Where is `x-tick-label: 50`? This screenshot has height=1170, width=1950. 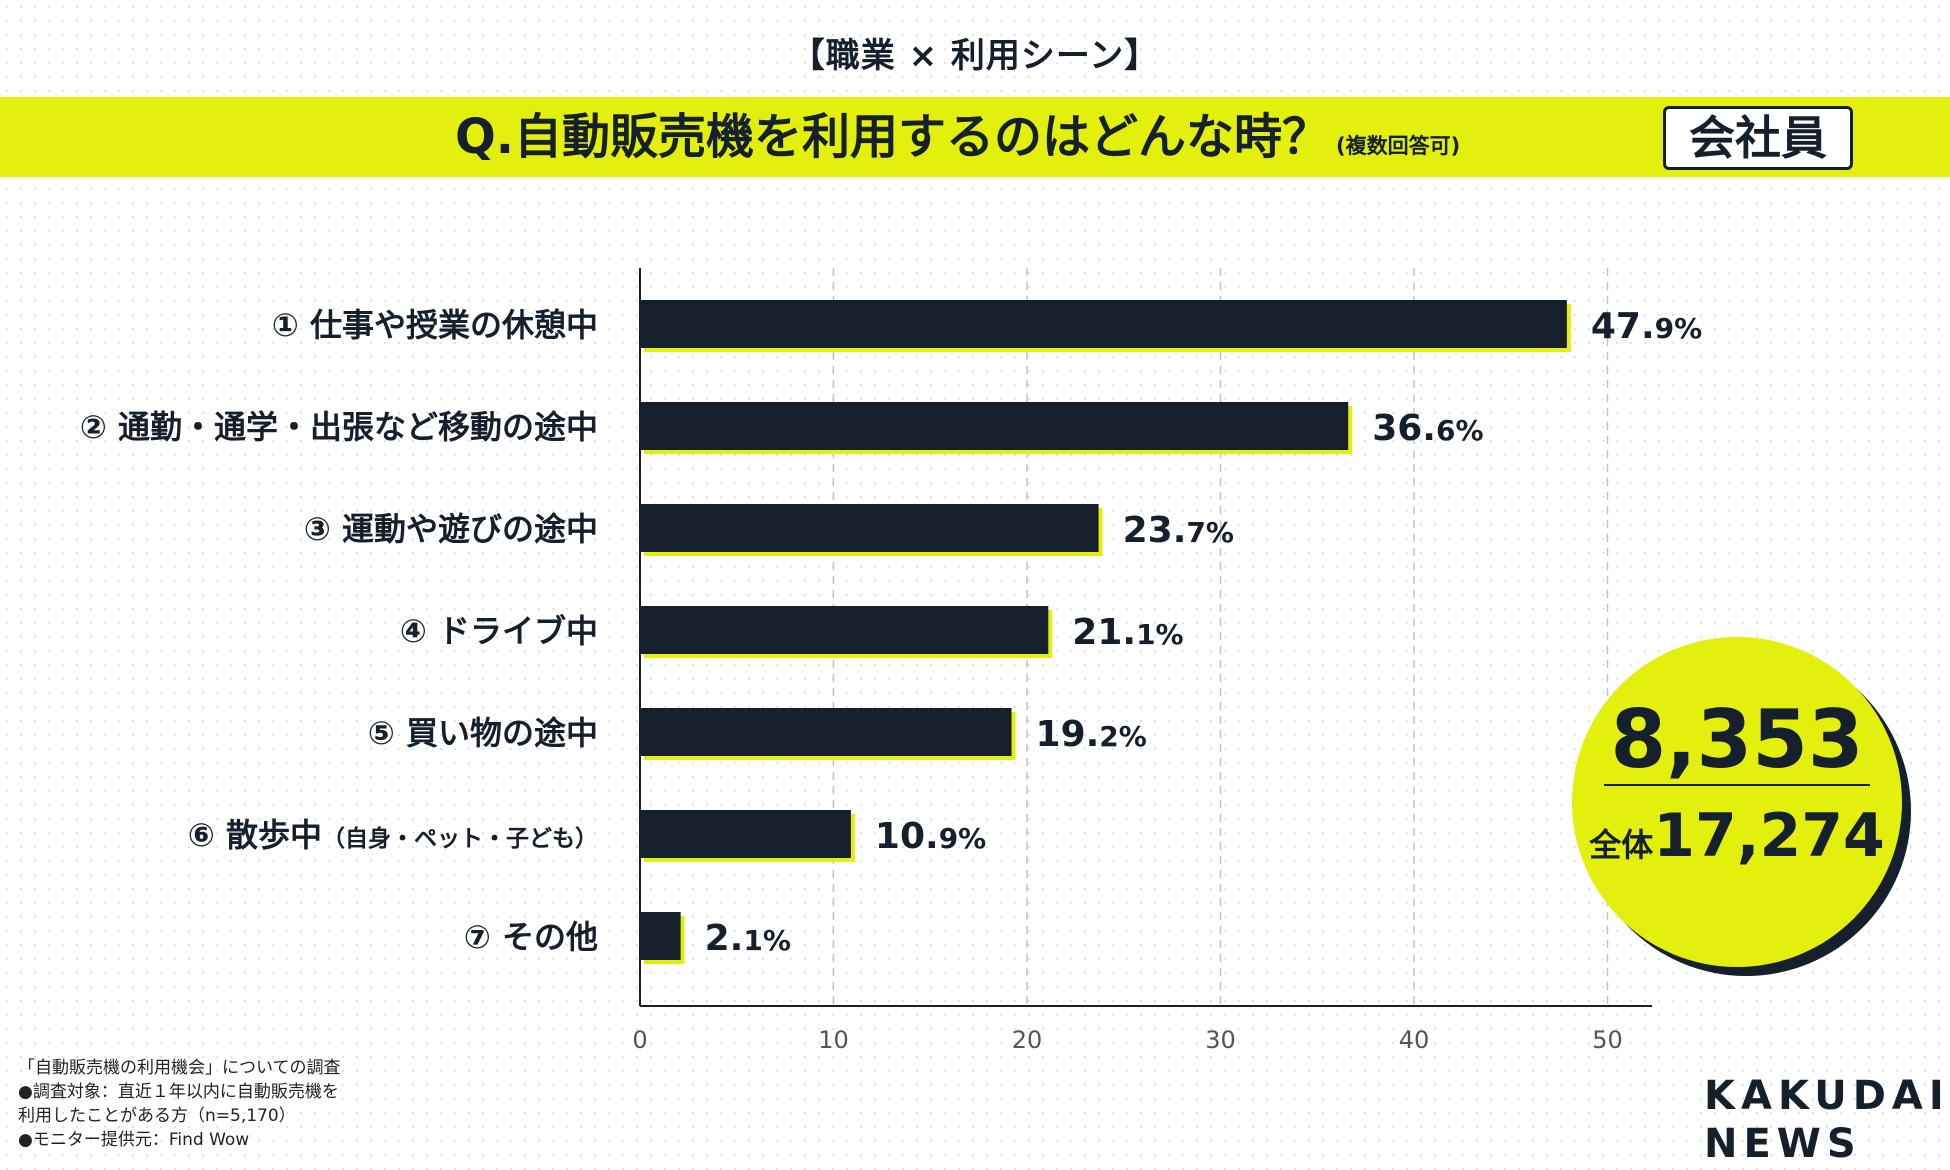
x-tick-label: 50 is located at coordinates (1607, 1040).